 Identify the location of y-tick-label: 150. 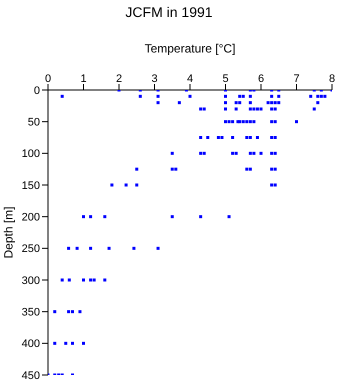
(31, 186).